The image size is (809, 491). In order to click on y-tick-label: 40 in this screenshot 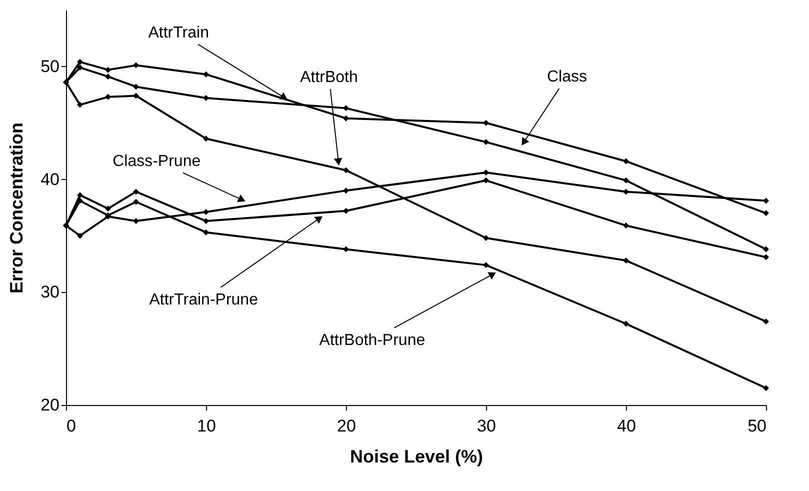, I will do `click(50, 179)`.